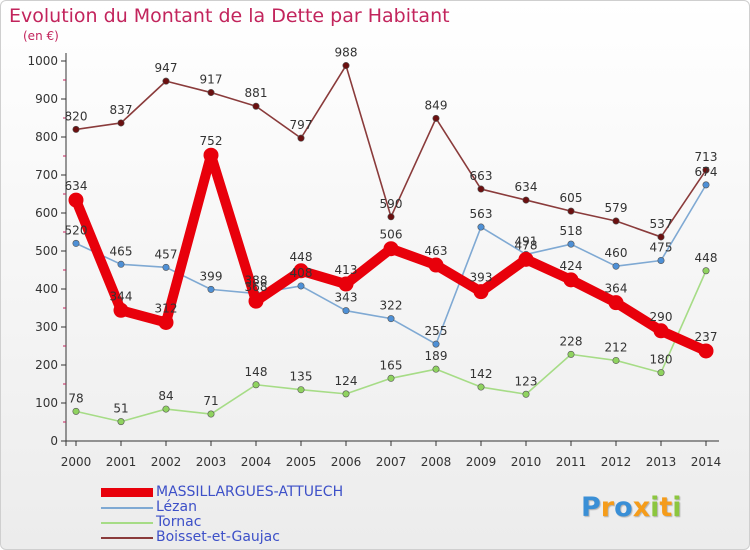  Describe the element at coordinates (121, 110) in the screenshot. I see `data-label: 837` at that location.